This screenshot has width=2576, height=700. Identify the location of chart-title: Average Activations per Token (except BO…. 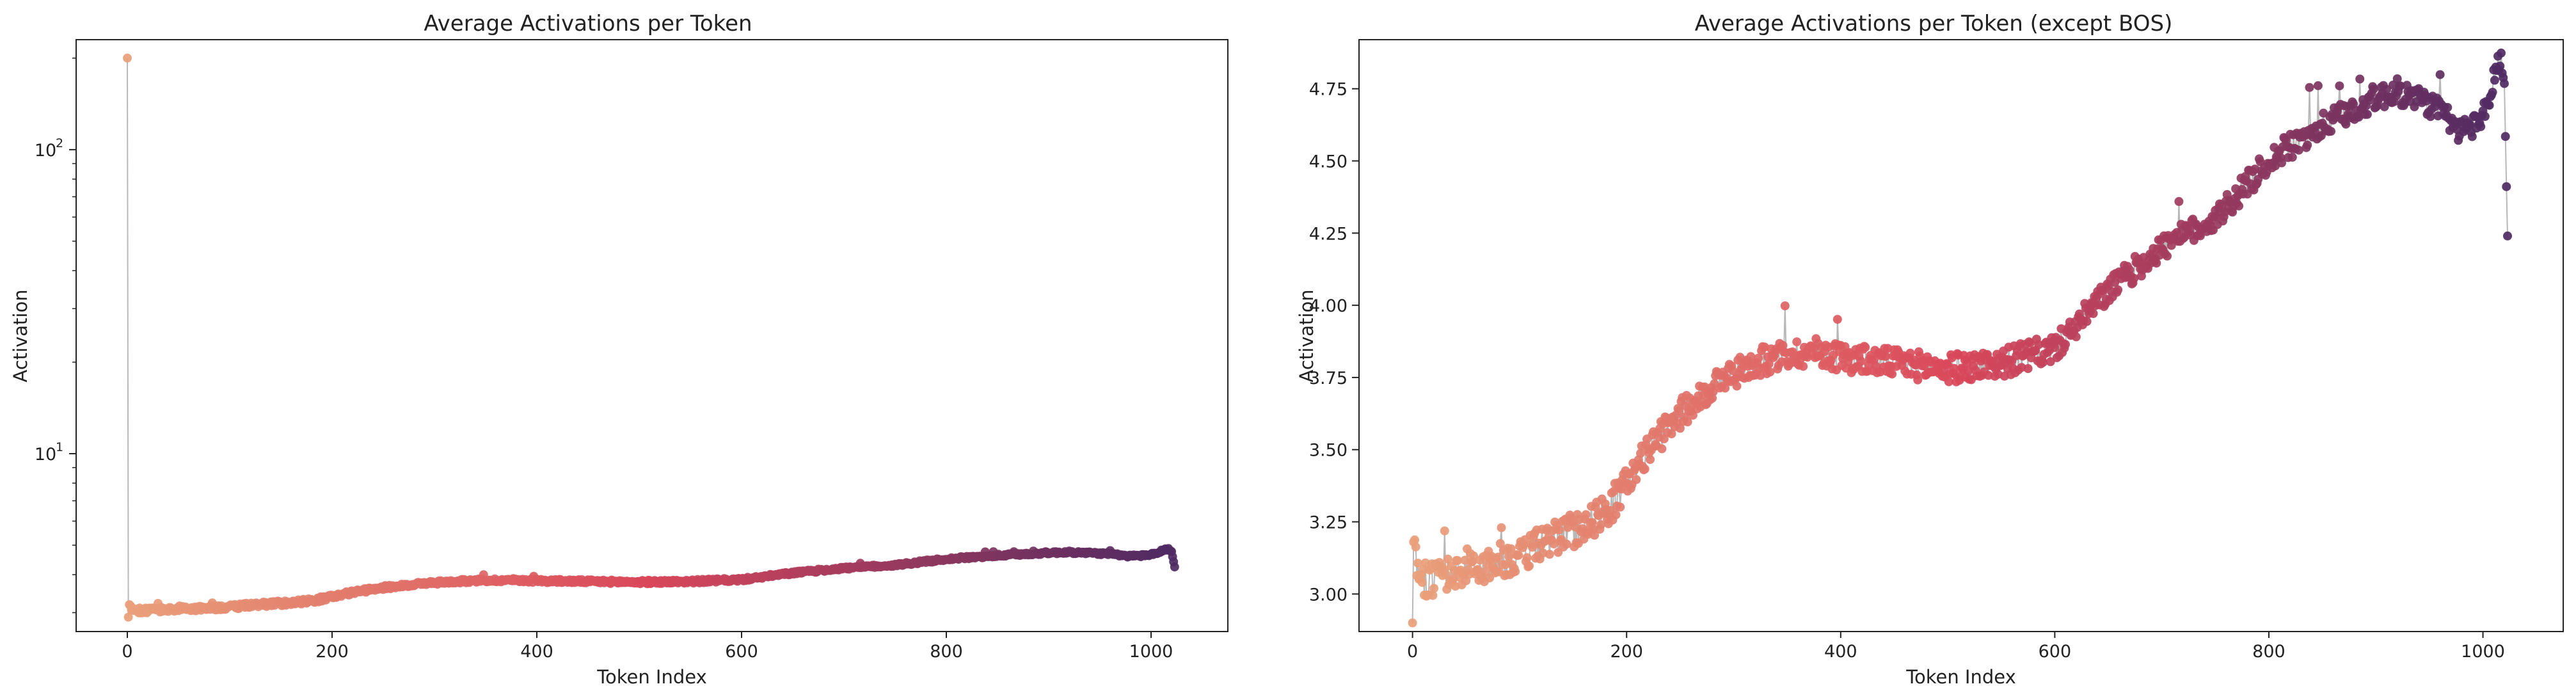
(1934, 24).